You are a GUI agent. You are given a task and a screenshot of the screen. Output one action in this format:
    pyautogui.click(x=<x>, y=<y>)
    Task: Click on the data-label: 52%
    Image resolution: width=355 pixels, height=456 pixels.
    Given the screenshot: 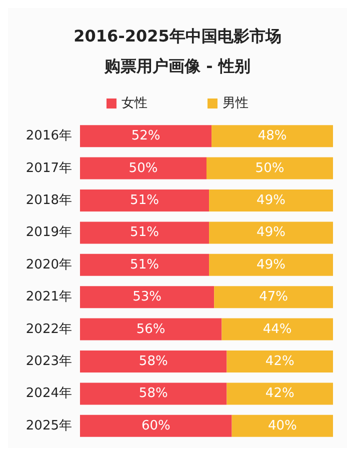 What is the action you would take?
    pyautogui.click(x=145, y=136)
    